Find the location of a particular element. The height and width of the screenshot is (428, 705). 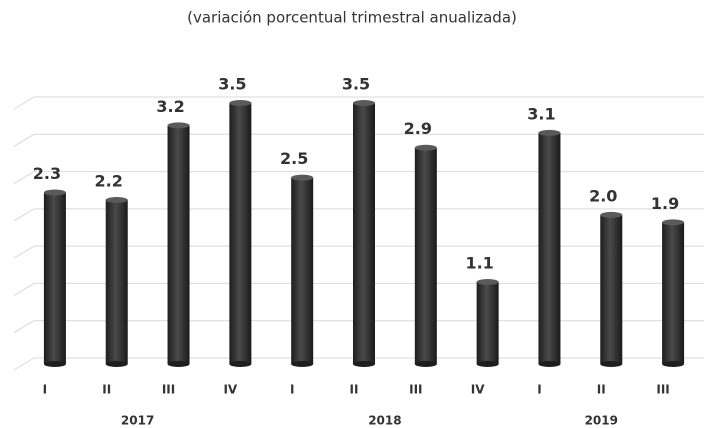

data-label: 3.2 is located at coordinates (170, 106).